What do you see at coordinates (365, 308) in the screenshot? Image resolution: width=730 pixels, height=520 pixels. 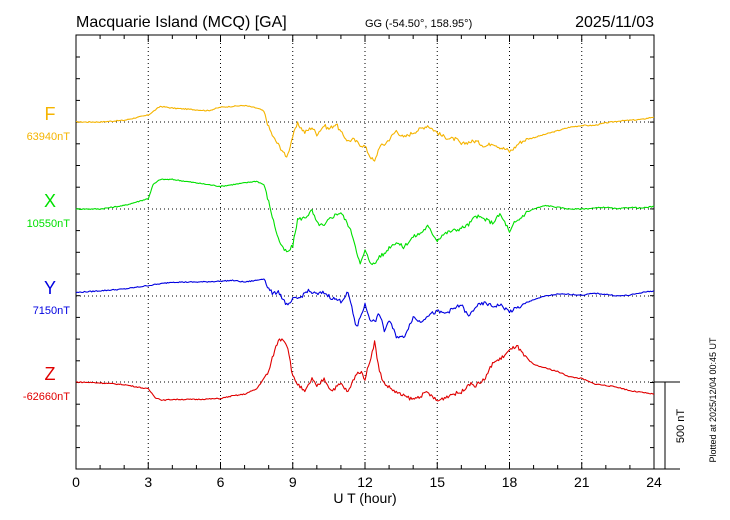 I see `series-line-y` at bounding box center [365, 308].